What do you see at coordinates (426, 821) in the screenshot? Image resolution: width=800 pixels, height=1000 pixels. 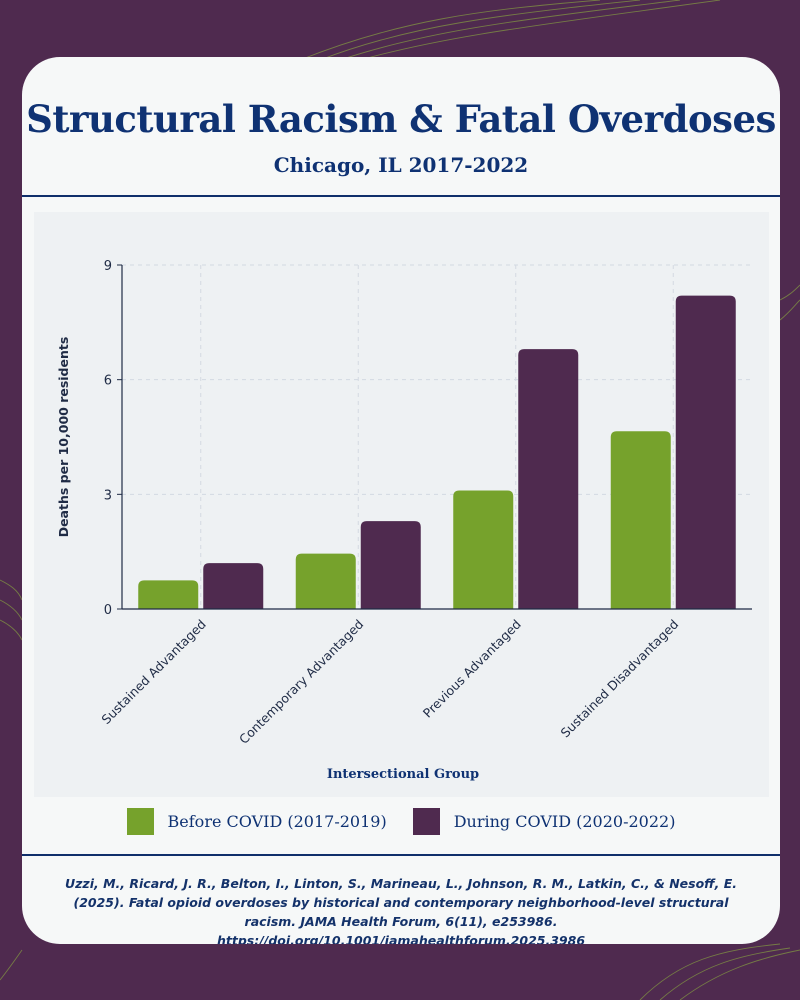 I see `legend-swatch-during-covid` at bounding box center [426, 821].